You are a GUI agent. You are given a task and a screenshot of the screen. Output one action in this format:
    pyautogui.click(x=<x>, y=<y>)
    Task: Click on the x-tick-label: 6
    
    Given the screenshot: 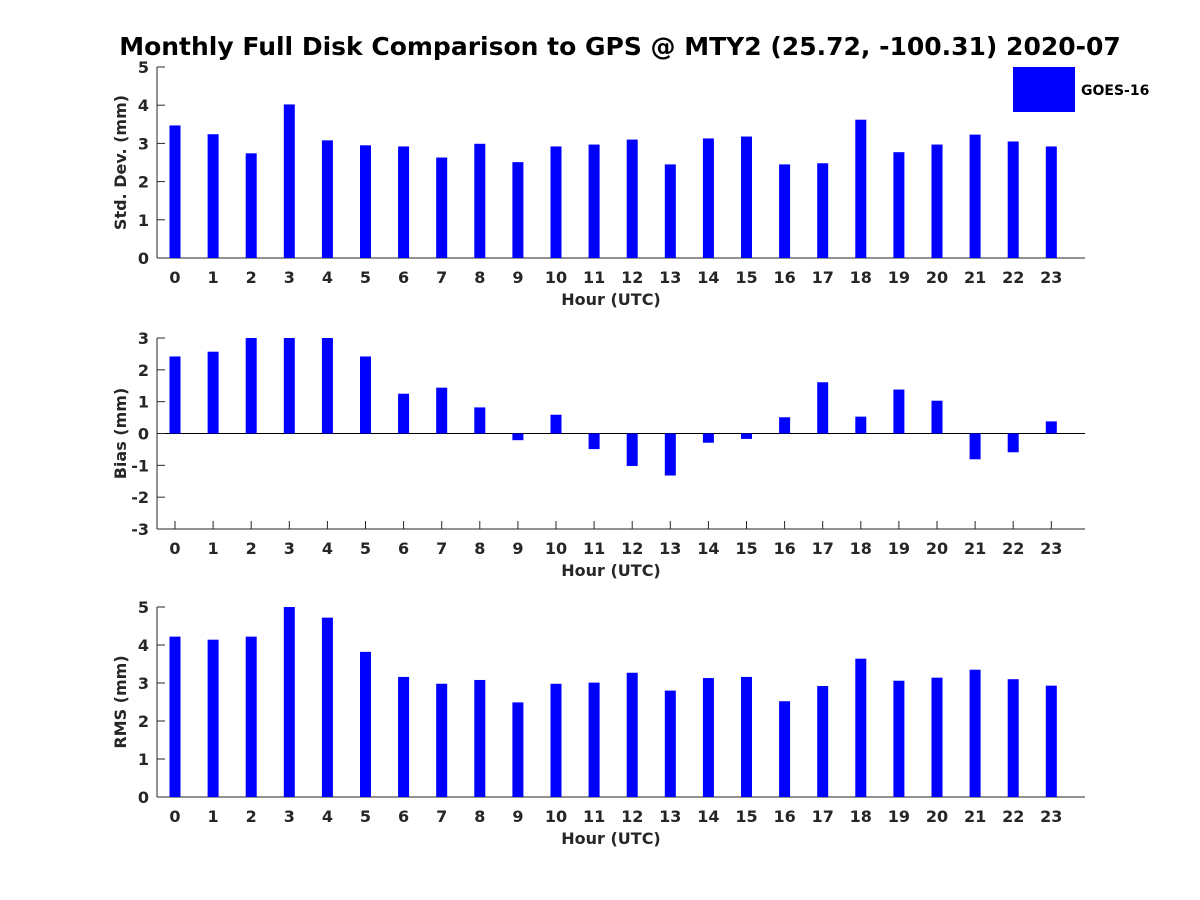 What is the action you would take?
    pyautogui.click(x=403, y=277)
    